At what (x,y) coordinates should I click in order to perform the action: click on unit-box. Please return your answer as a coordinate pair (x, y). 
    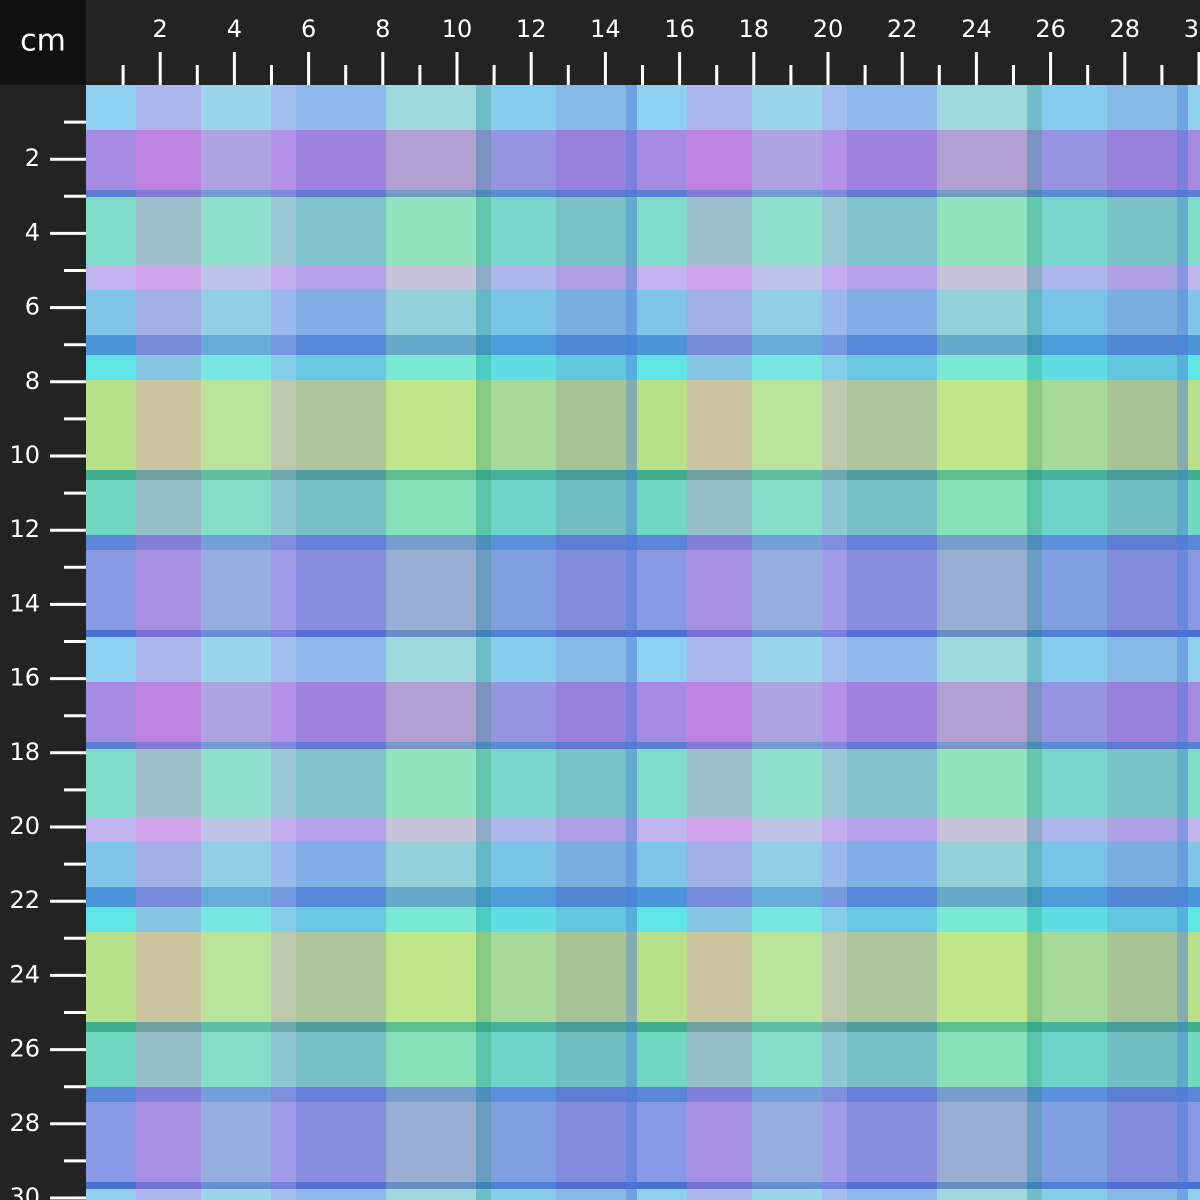
    Looking at the image, I should click on (43, 42).